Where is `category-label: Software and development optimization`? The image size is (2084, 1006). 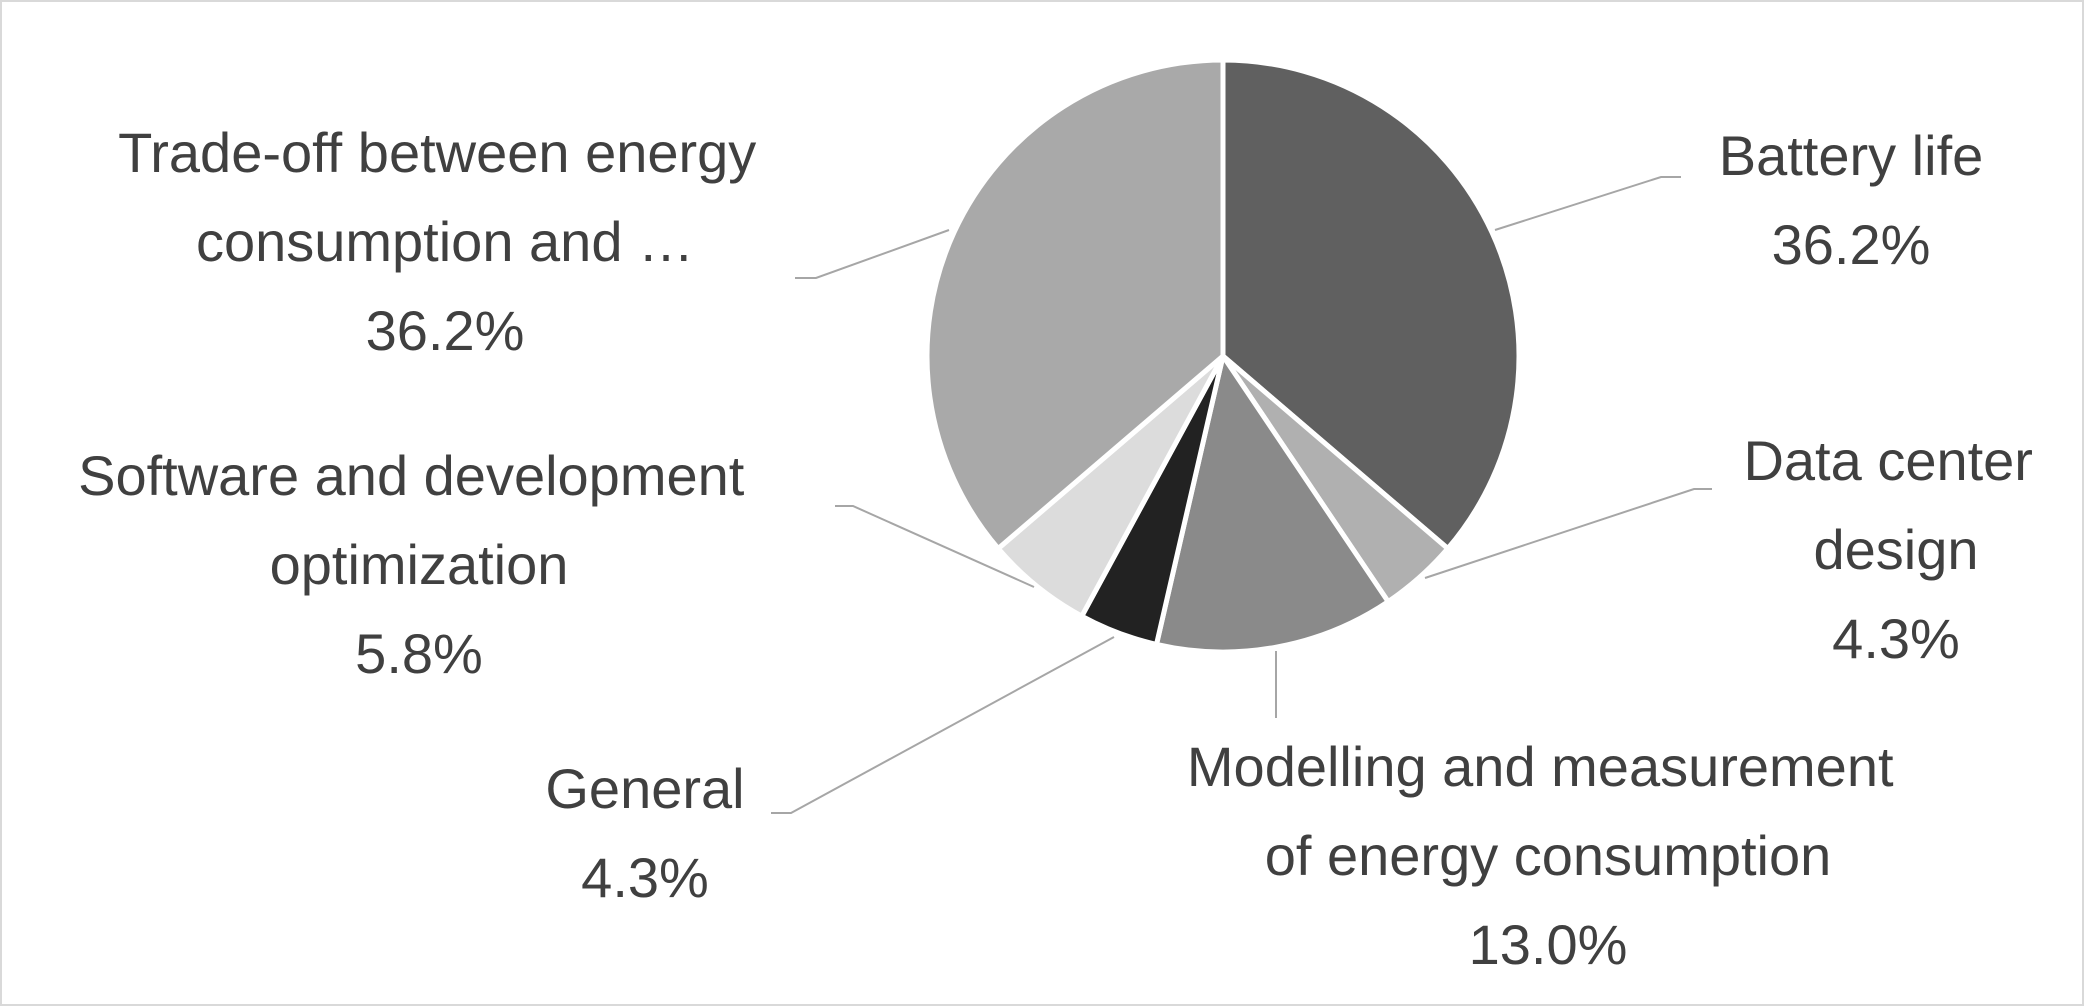
category-label: Software and development optimization is located at coordinates (419, 520).